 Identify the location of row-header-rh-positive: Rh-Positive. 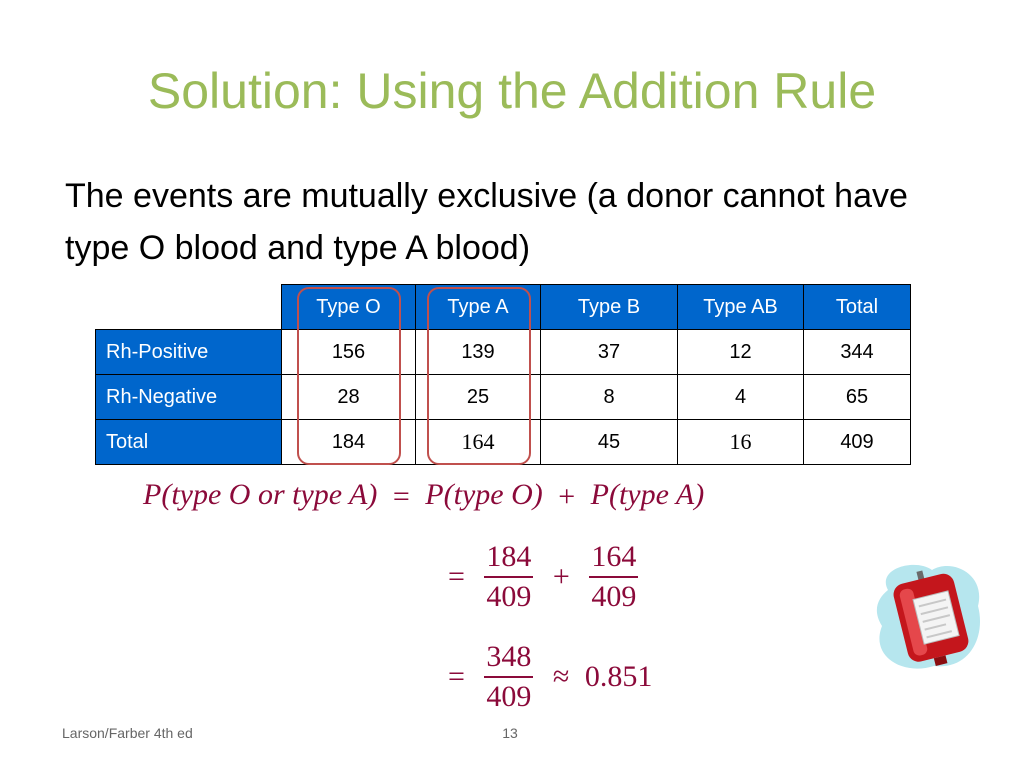
(188, 352).